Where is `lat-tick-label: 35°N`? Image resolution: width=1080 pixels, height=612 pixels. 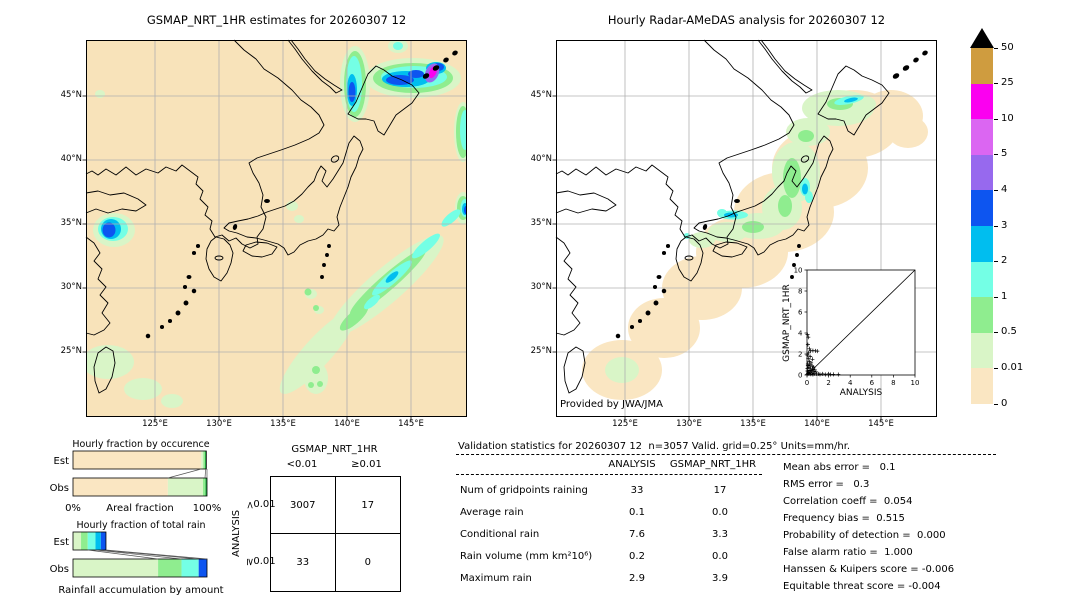 lat-tick-label: 35°N is located at coordinates (71, 223).